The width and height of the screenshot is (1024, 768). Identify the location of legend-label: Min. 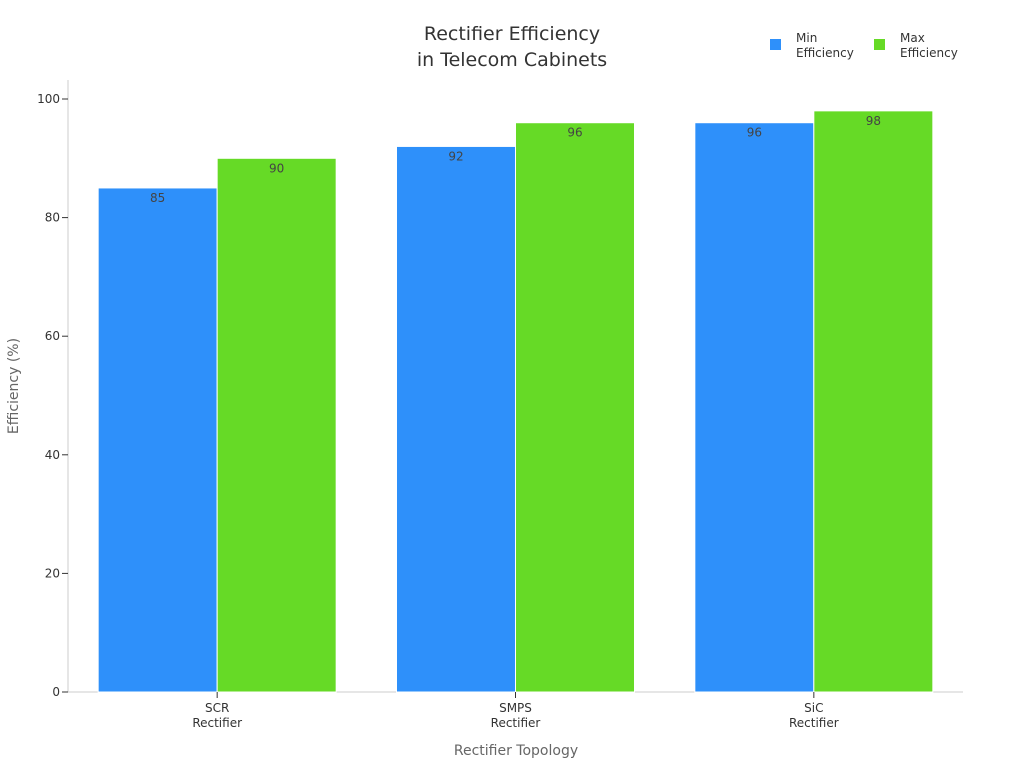
(806, 38).